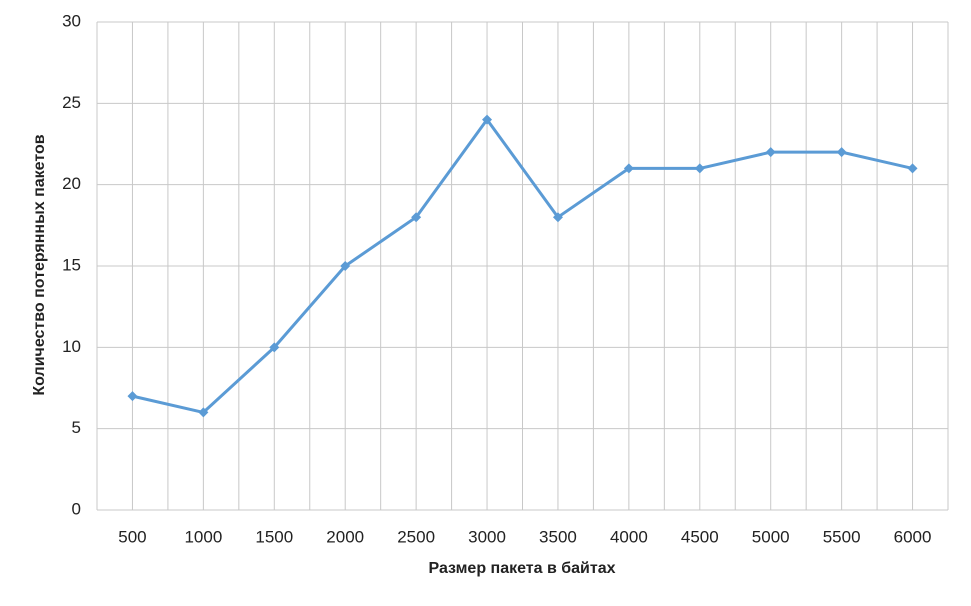  Describe the element at coordinates (71, 183) in the screenshot. I see `y-tick-label: 20` at that location.